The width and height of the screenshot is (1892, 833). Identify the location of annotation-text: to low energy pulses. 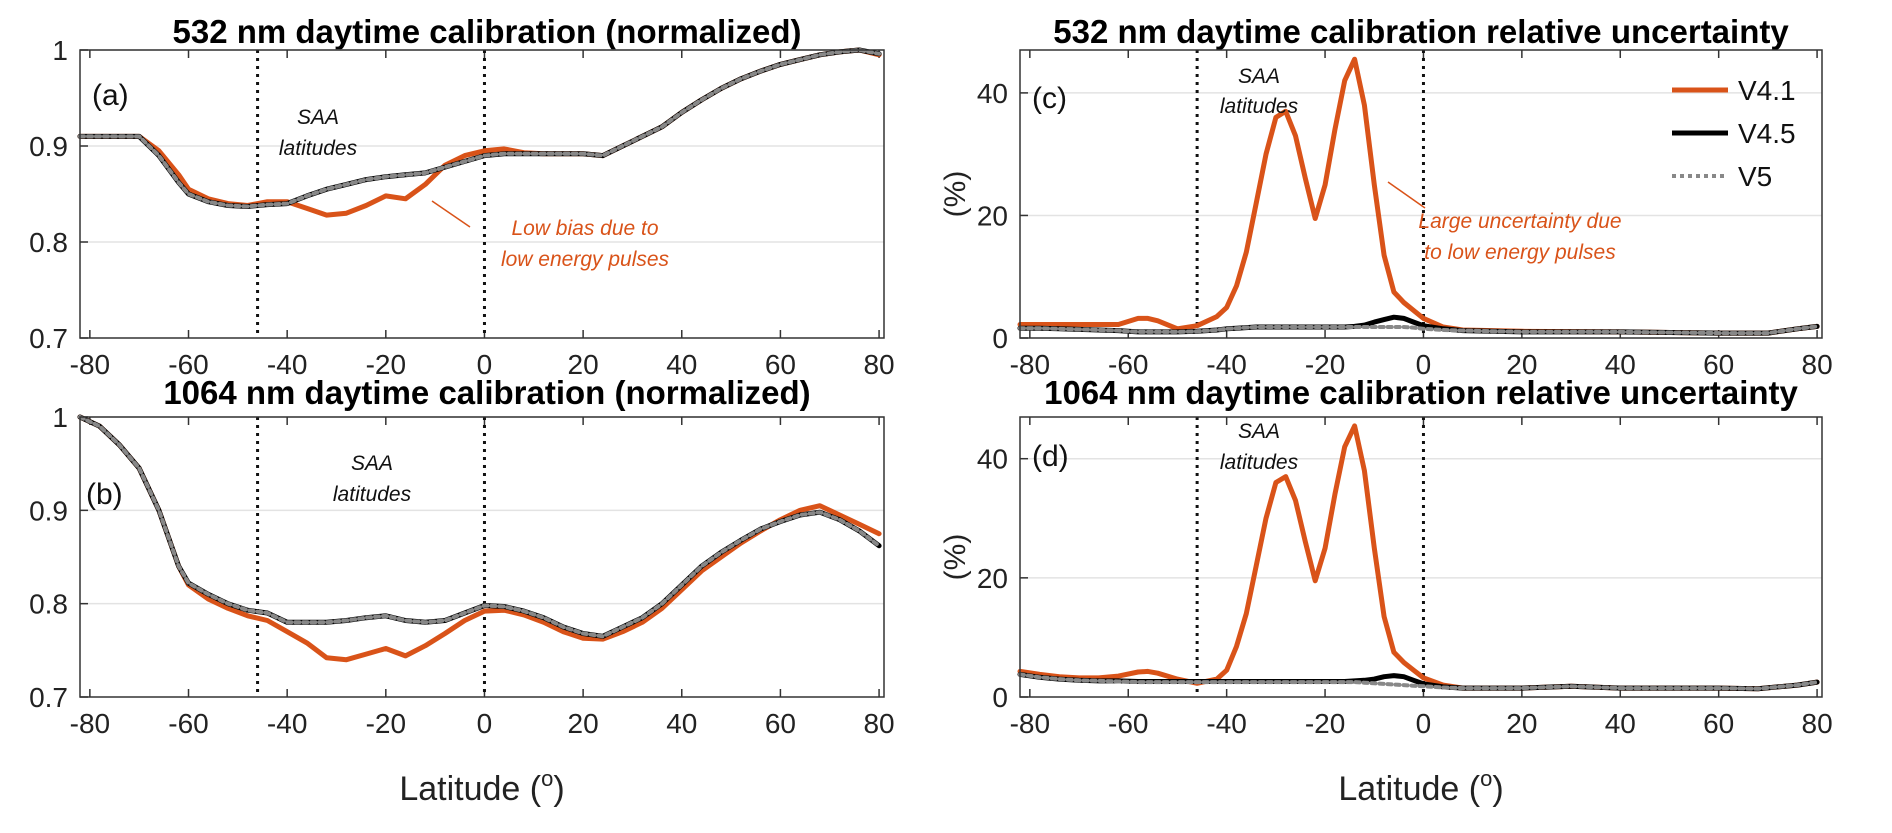
(1520, 252).